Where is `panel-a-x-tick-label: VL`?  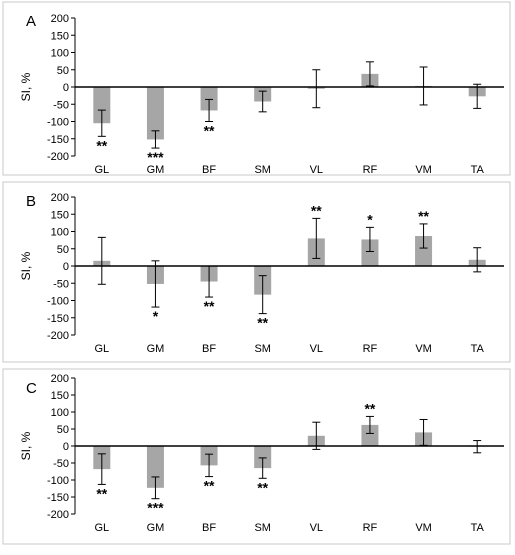 panel-a-x-tick-label: VL is located at coordinates (316, 170).